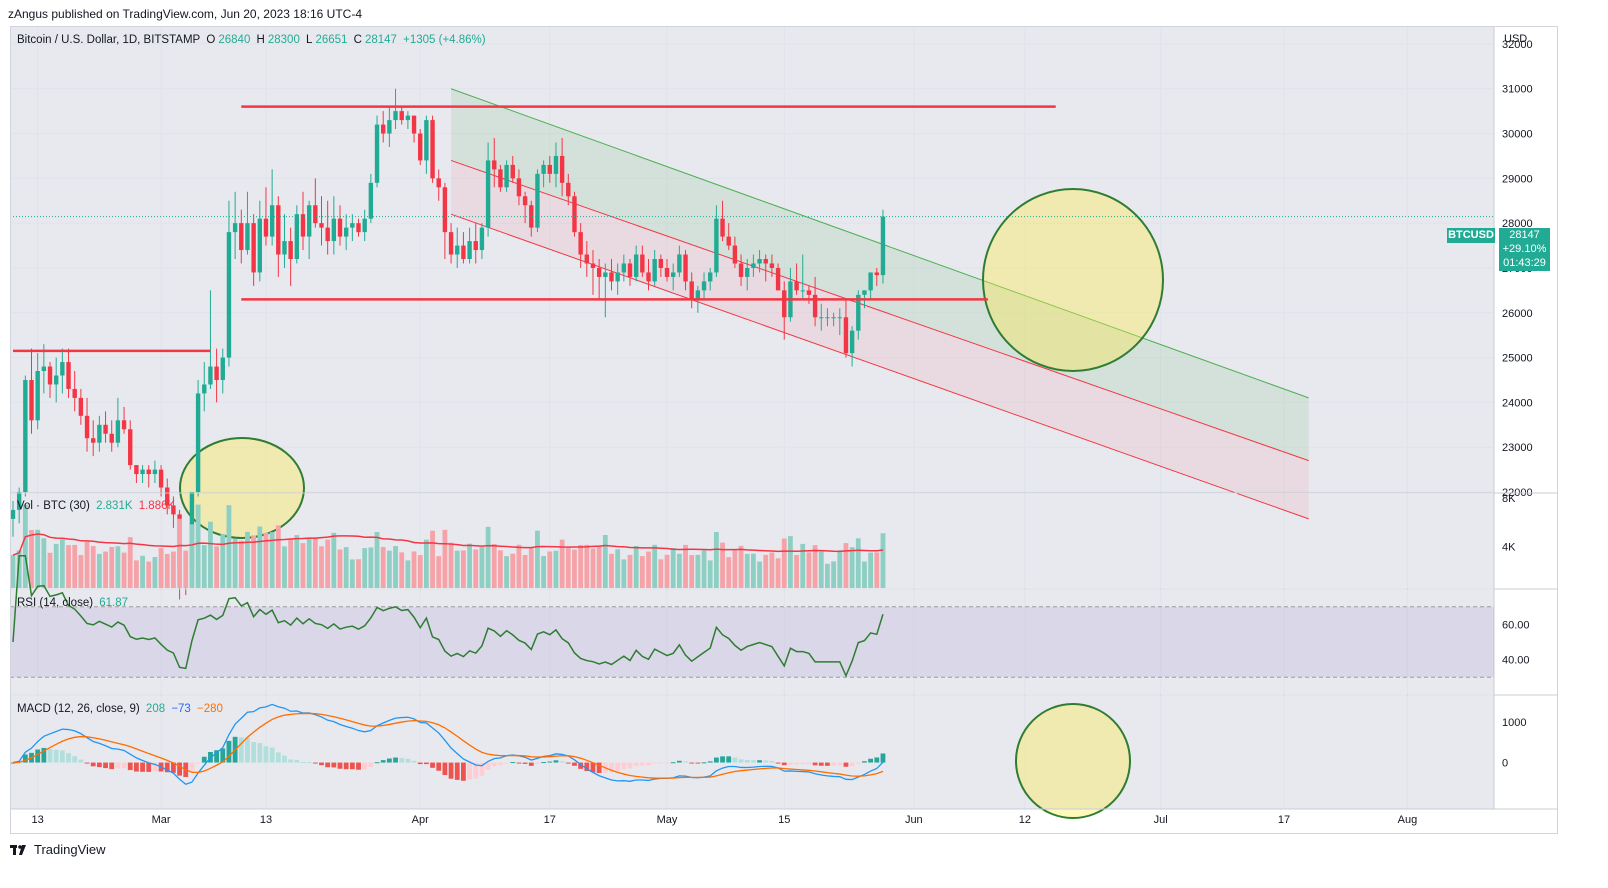 This screenshot has height=888, width=1608. What do you see at coordinates (1516, 625) in the screenshot?
I see `rsi-tick-label: 60.00` at bounding box center [1516, 625].